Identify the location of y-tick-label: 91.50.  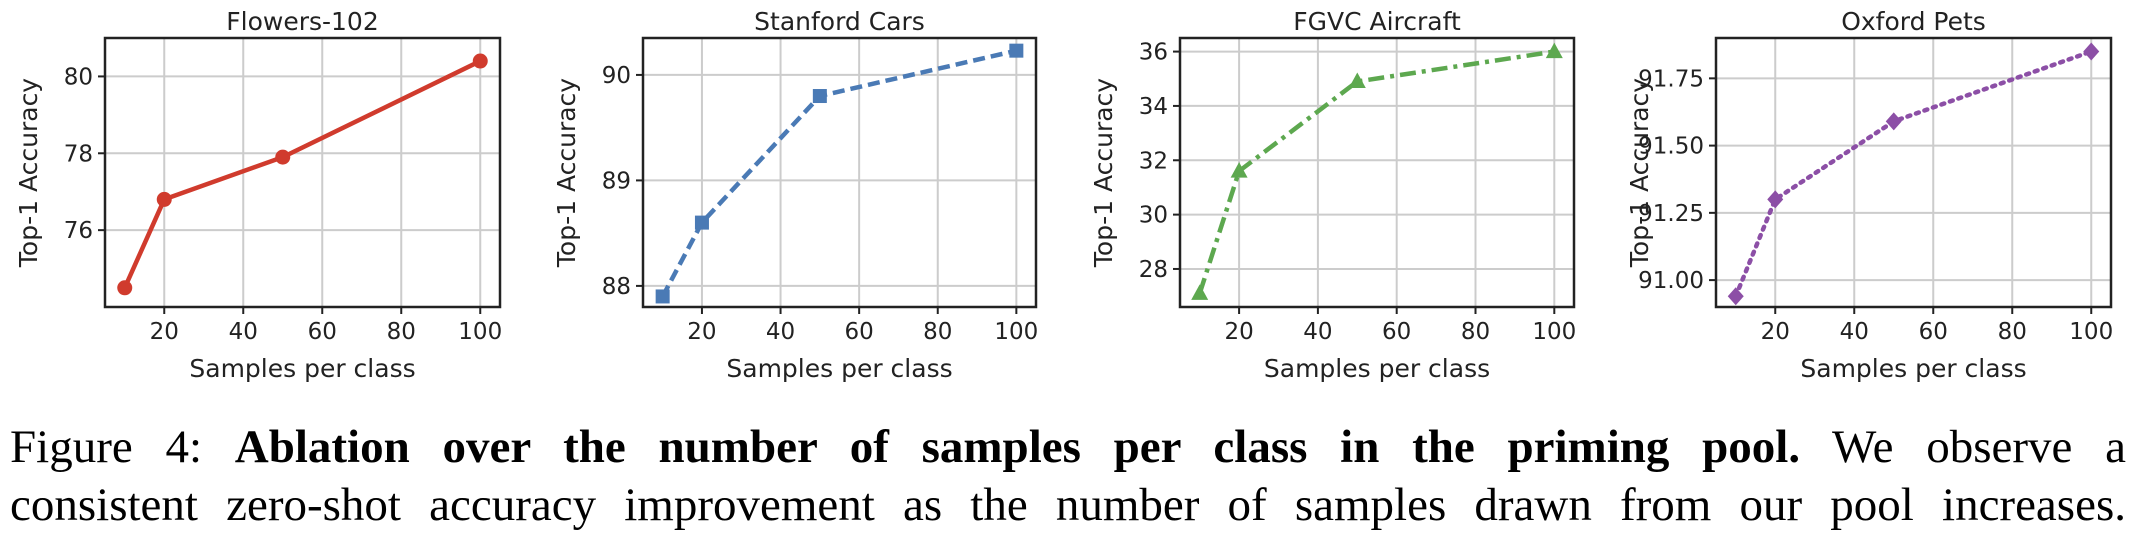
(1671, 147).